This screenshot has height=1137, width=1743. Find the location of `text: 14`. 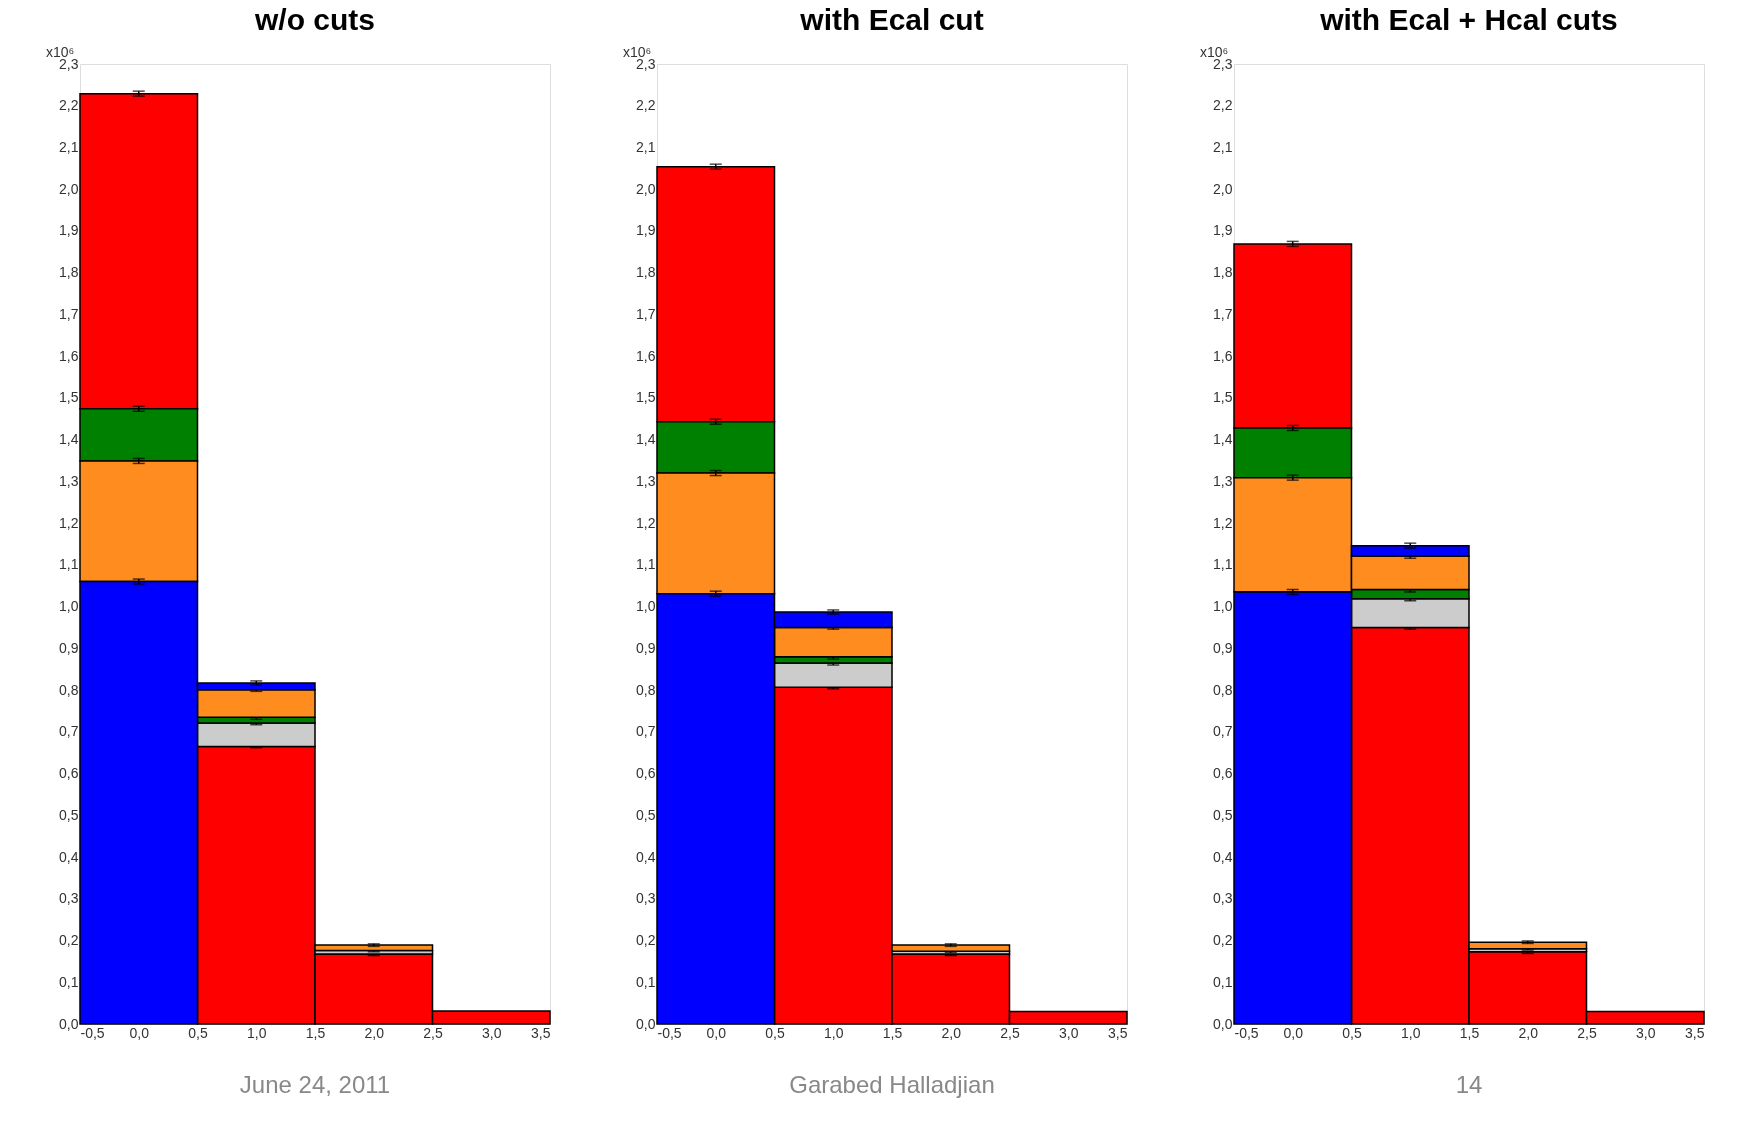

text: 14 is located at coordinates (1469, 1084).